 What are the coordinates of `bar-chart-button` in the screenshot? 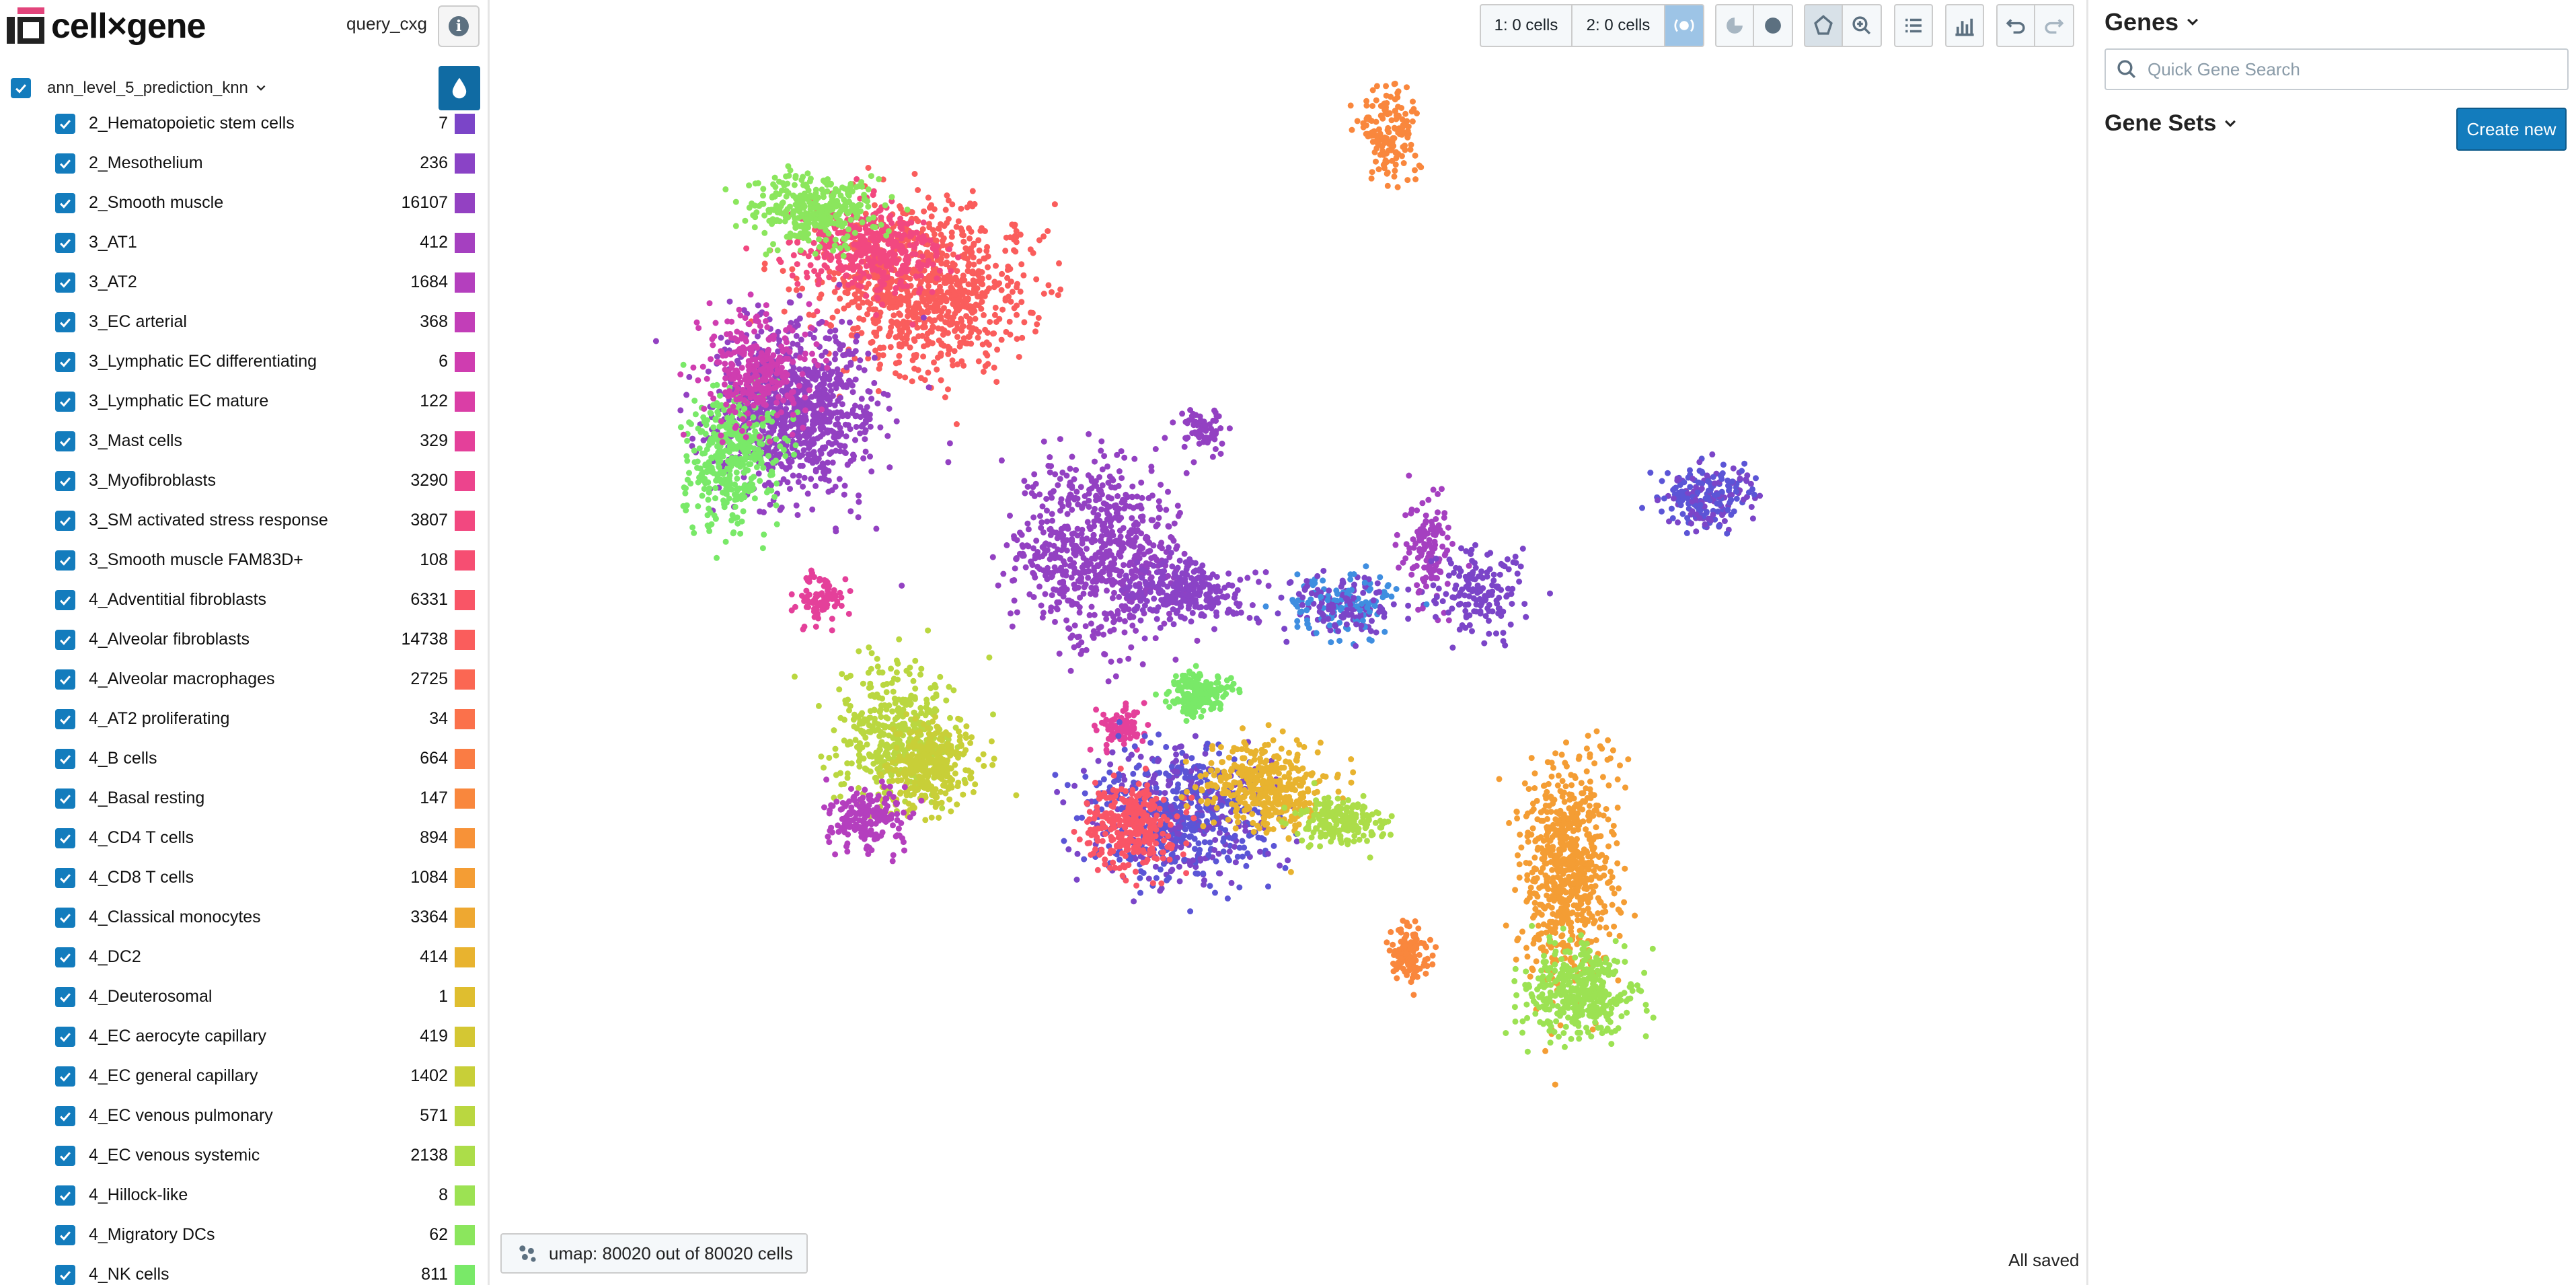 It's located at (1964, 26).